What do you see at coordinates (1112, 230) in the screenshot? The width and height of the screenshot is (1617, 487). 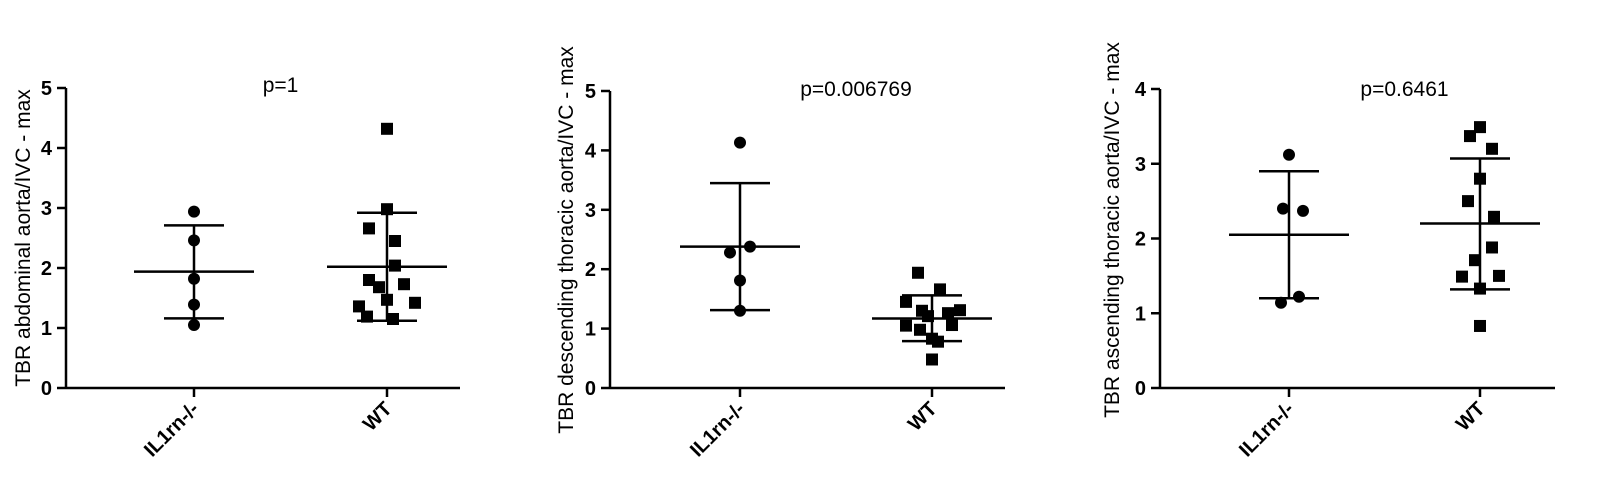 I see `y-axis-label: TBR ascending thoracic aorta/IVC - max` at bounding box center [1112, 230].